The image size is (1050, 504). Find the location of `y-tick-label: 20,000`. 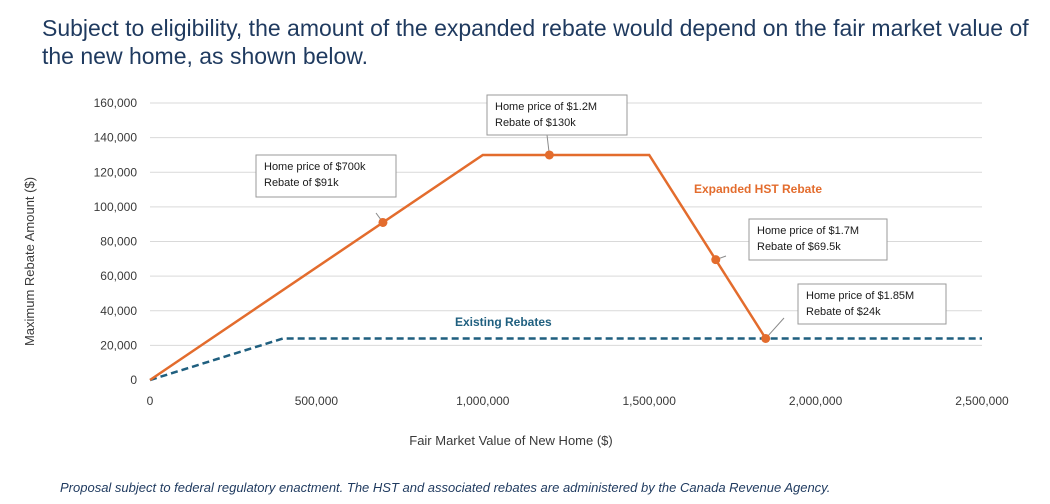

y-tick-label: 20,000 is located at coordinates (118, 345).